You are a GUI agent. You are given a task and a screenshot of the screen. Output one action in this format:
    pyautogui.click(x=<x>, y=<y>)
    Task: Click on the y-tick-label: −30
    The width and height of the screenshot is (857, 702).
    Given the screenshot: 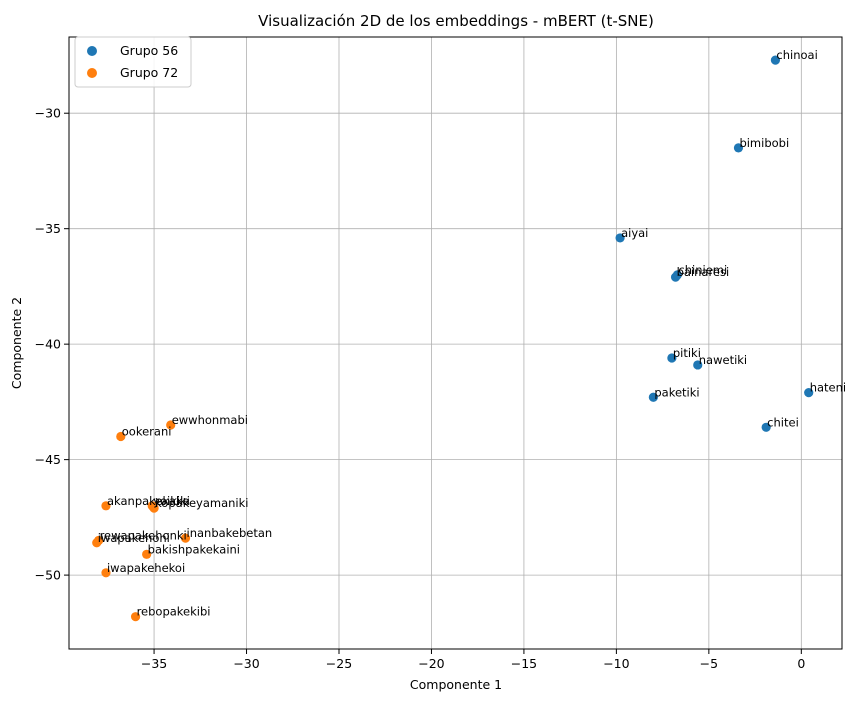 What is the action you would take?
    pyautogui.click(x=48, y=113)
    